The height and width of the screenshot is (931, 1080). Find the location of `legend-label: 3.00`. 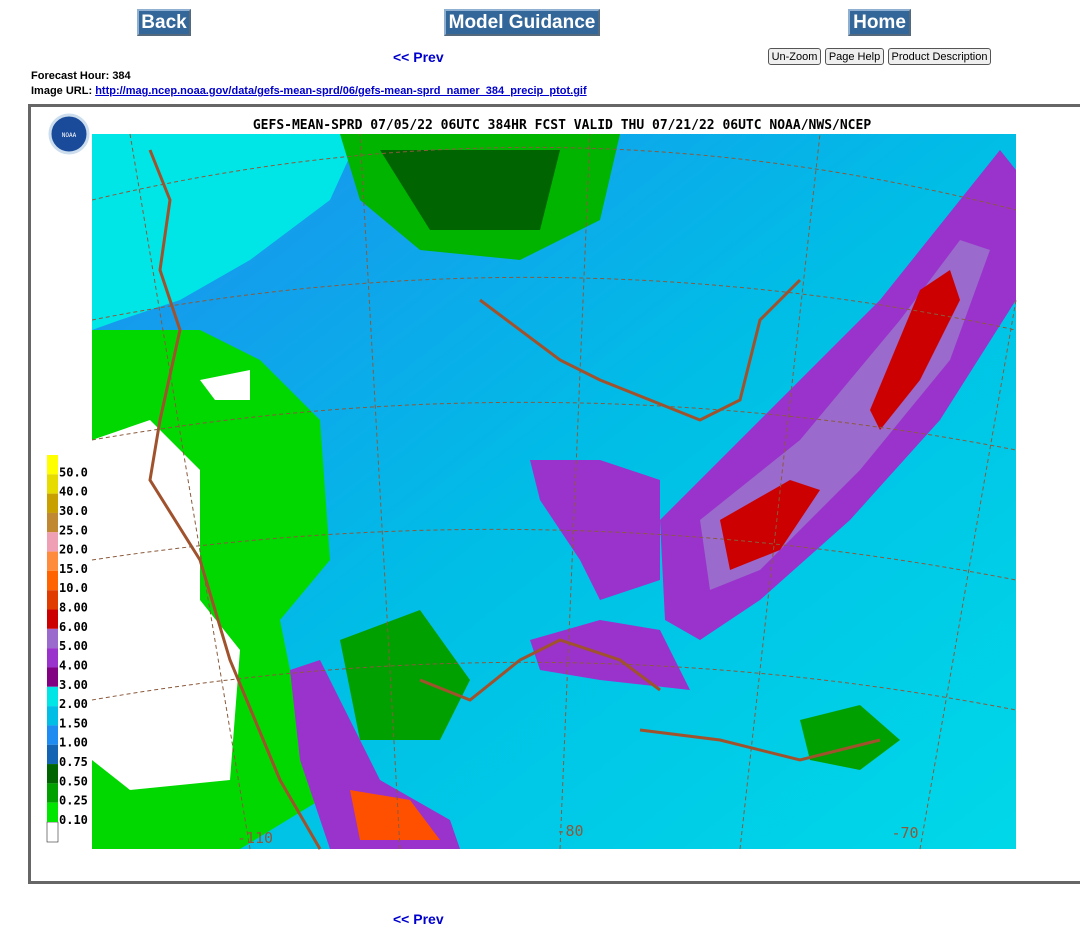

legend-label: 3.00 is located at coordinates (73, 685).